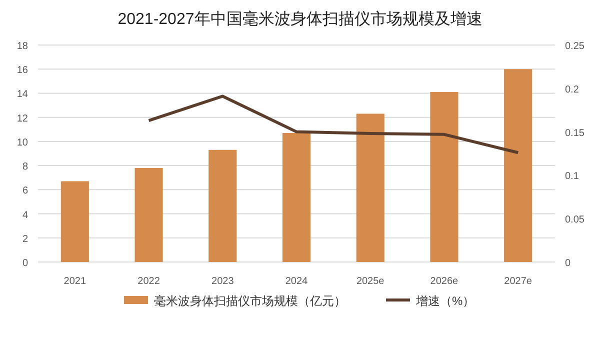  What do you see at coordinates (25, 263) in the screenshot?
I see `y-tick-label: 0` at bounding box center [25, 263].